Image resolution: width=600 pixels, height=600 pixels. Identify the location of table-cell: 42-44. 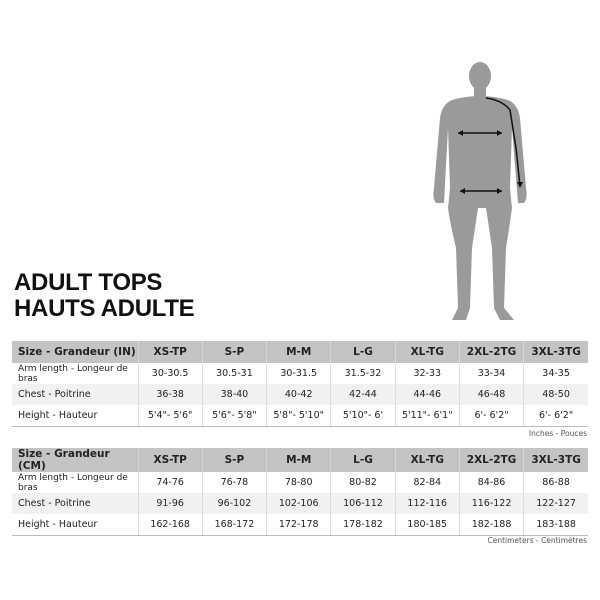
(363, 394).